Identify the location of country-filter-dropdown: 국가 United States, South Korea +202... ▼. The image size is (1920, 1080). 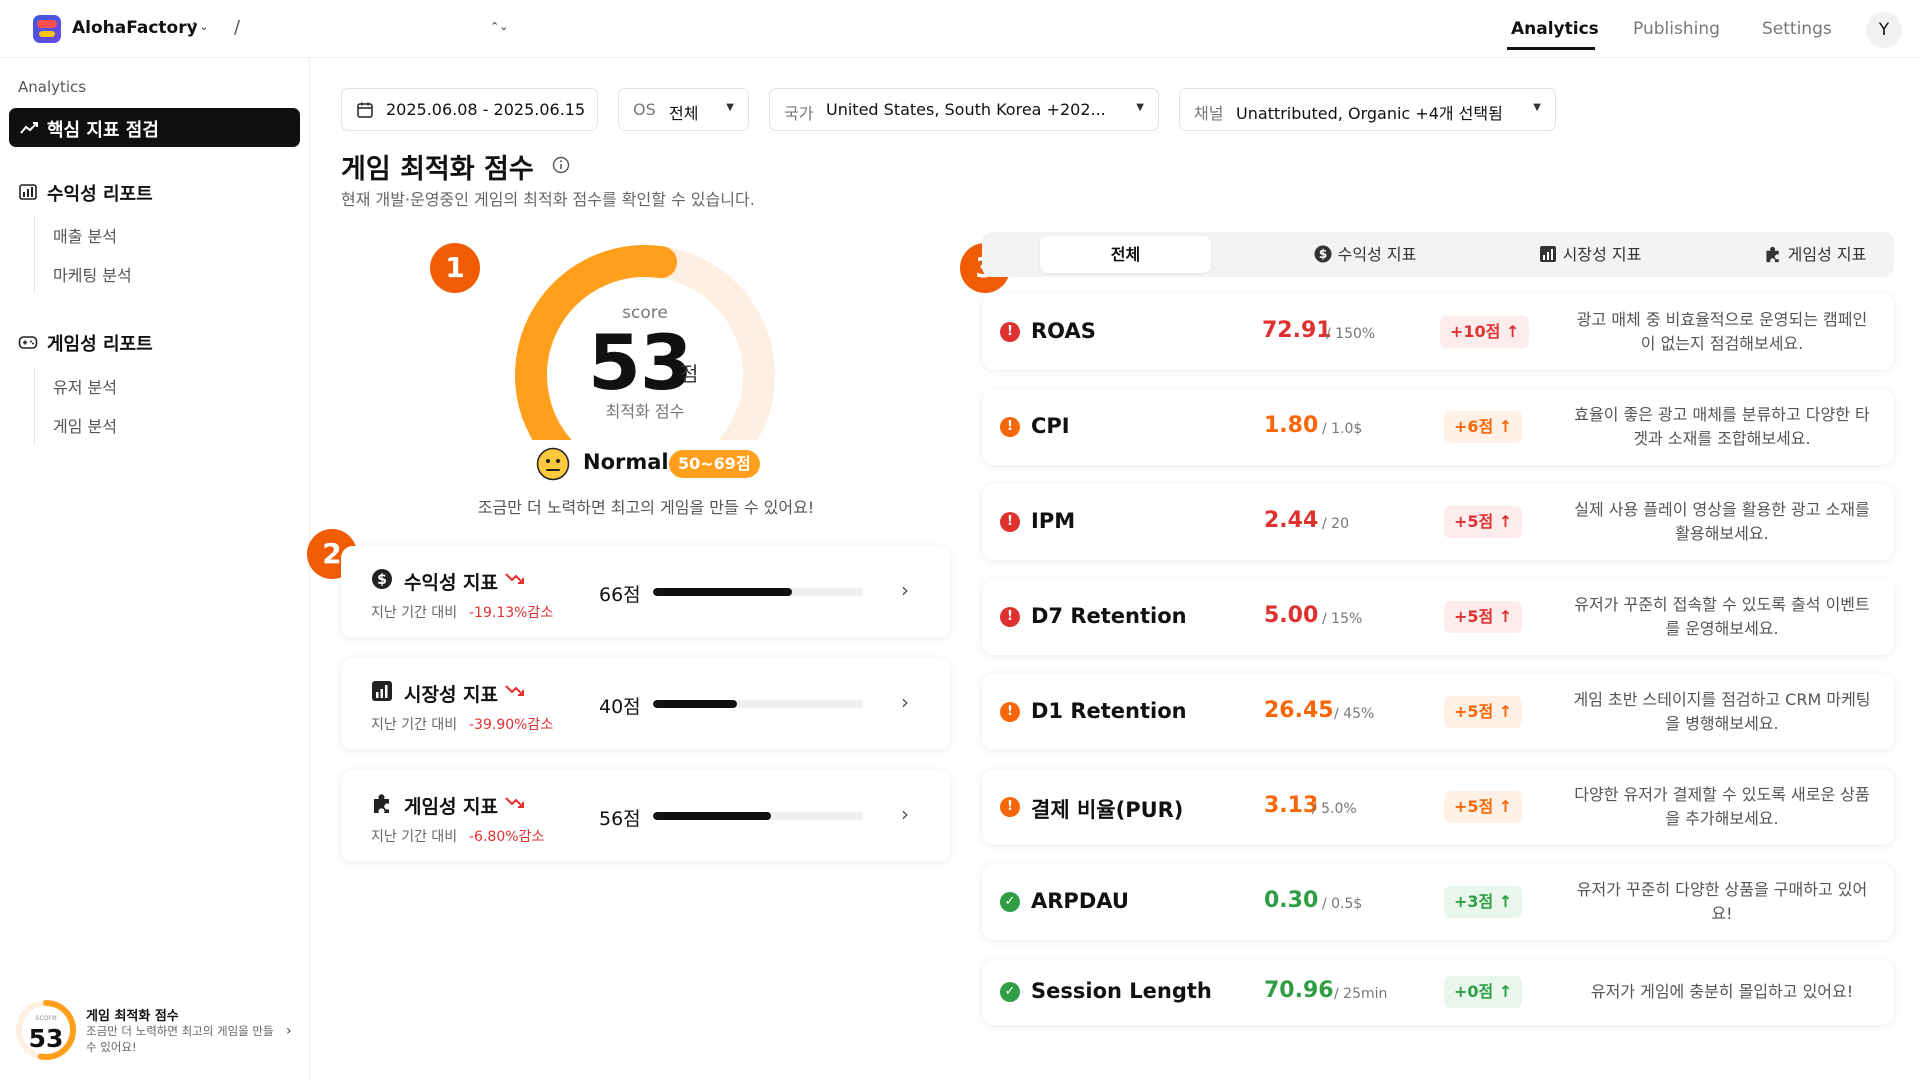
(964, 109).